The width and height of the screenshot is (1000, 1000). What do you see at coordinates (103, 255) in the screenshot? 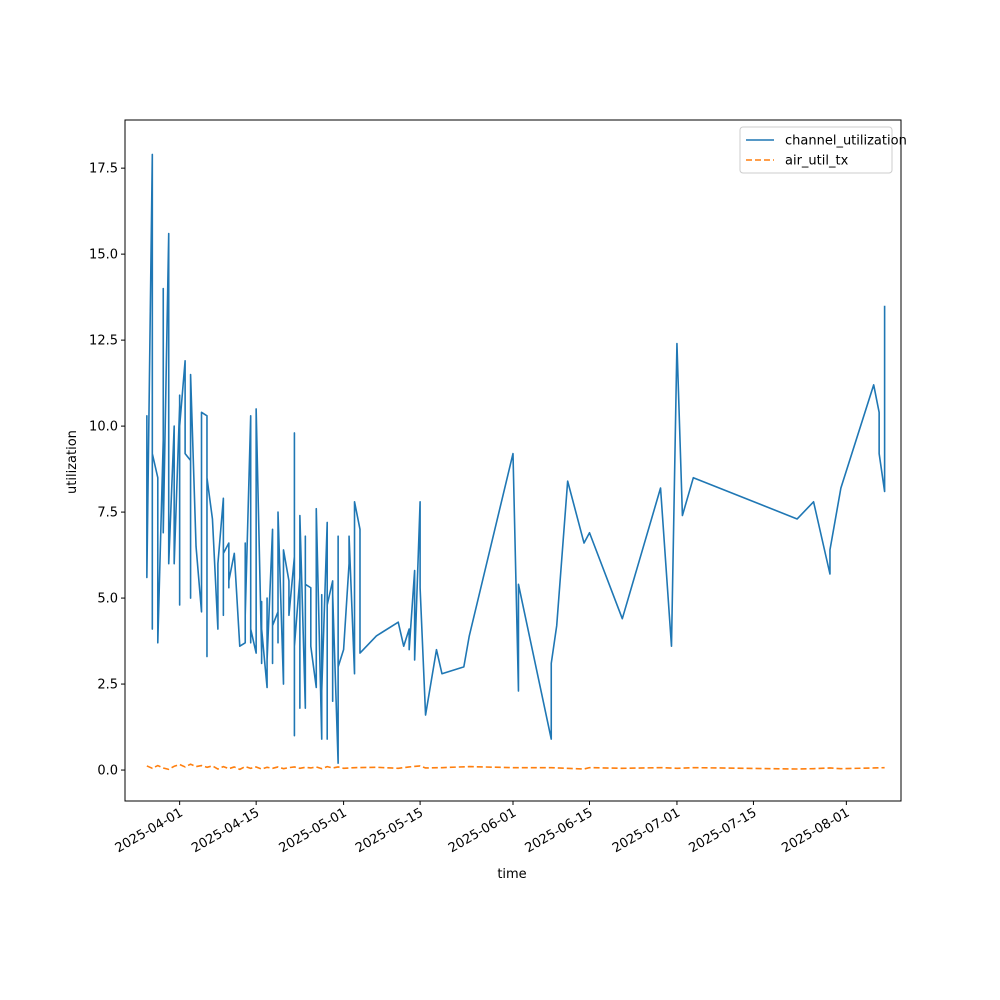
I see `y-tick-label: 15.0` at bounding box center [103, 255].